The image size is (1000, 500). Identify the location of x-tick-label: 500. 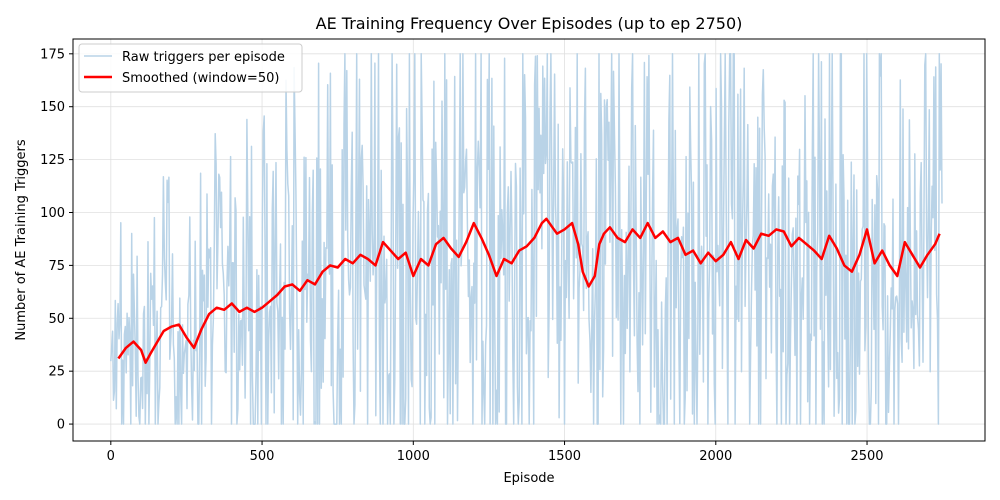
(262, 456).